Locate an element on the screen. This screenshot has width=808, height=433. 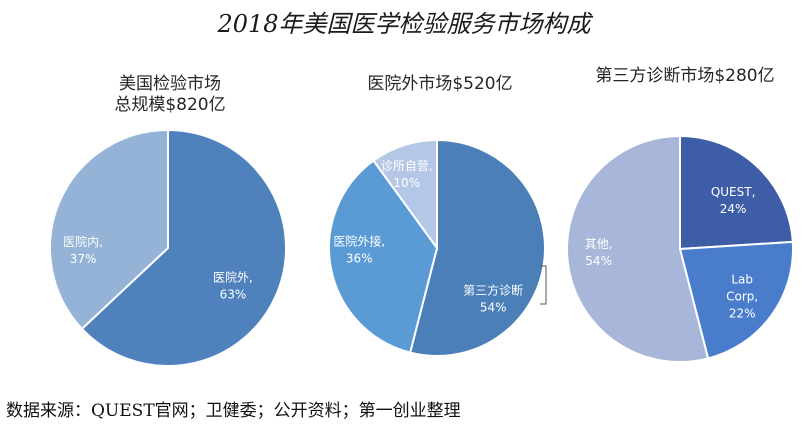
pie-2-slice-3-label: 诊所自营, 10% is located at coordinates (407, 174).